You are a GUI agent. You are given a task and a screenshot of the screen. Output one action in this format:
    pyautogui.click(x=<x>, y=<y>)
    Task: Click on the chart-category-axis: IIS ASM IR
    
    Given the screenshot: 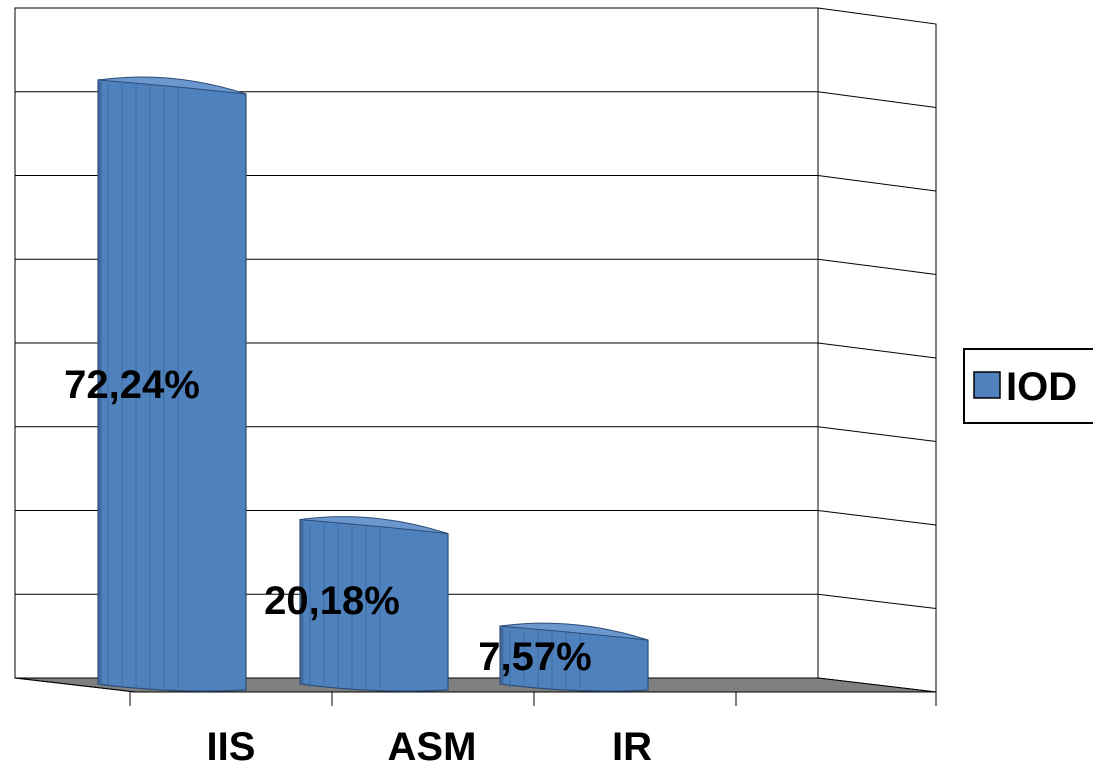 What is the action you would take?
    pyautogui.click(x=430, y=747)
    